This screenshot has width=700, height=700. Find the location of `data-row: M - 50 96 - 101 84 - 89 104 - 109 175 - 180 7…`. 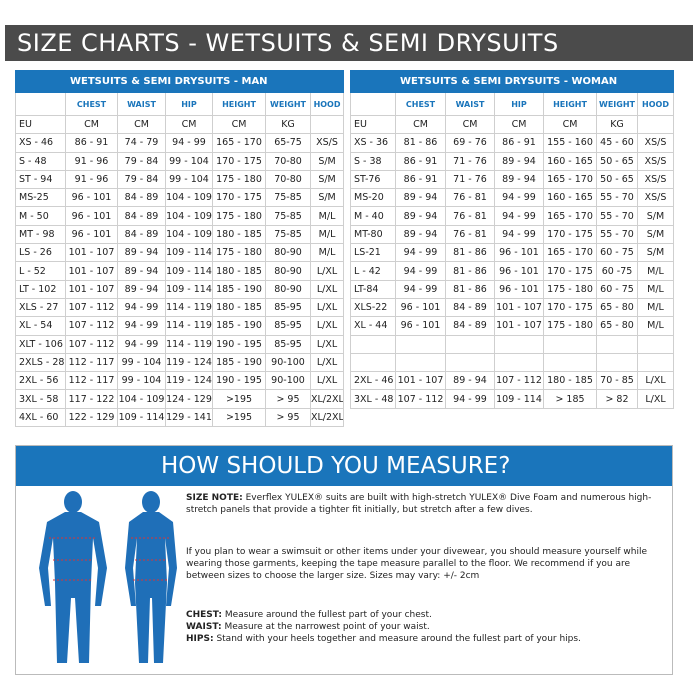

data-row: M - 50 96 - 101 84 - 89 104 - 109 175 - 180 7… is located at coordinates (180, 216).